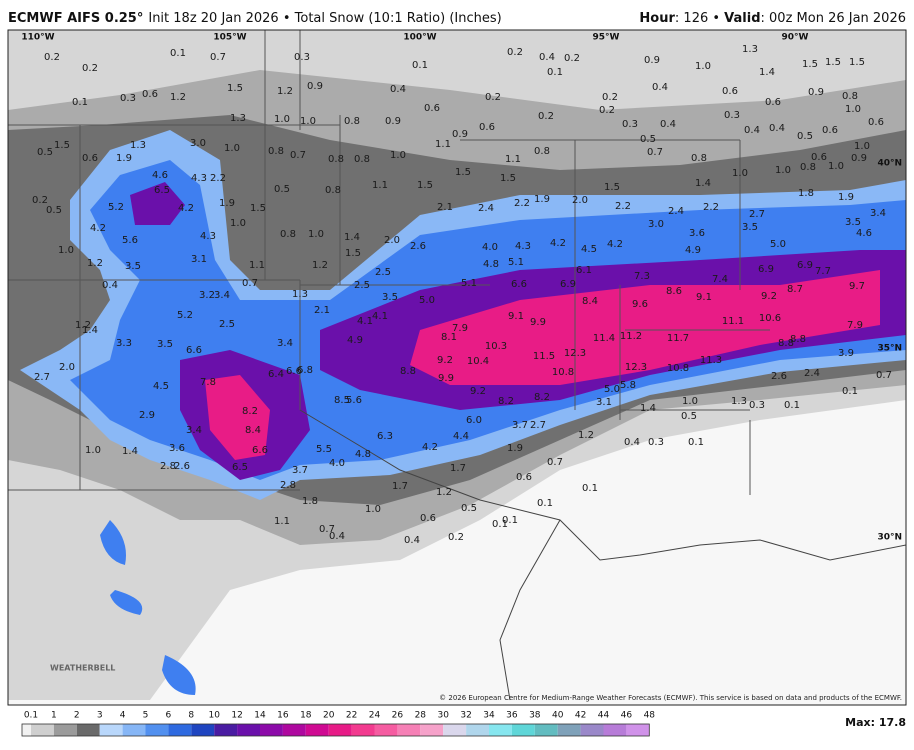 The width and height of the screenshot is (914, 750). I want to click on snow-amount-label: 3.1, so click(199, 259).